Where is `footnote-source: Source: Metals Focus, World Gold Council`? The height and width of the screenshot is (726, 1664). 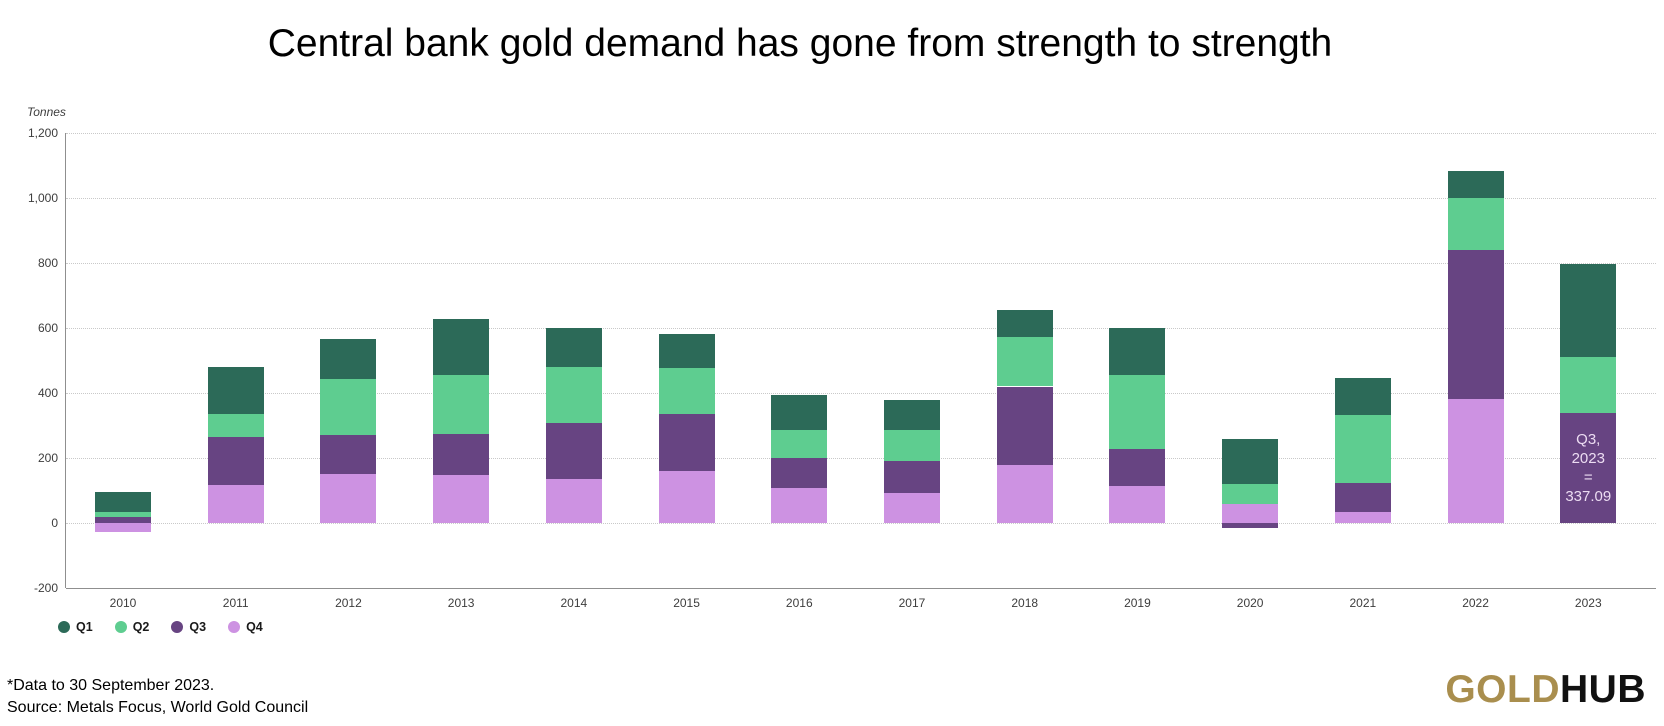
footnote-source: Source: Metals Focus, World Gold Council is located at coordinates (158, 707).